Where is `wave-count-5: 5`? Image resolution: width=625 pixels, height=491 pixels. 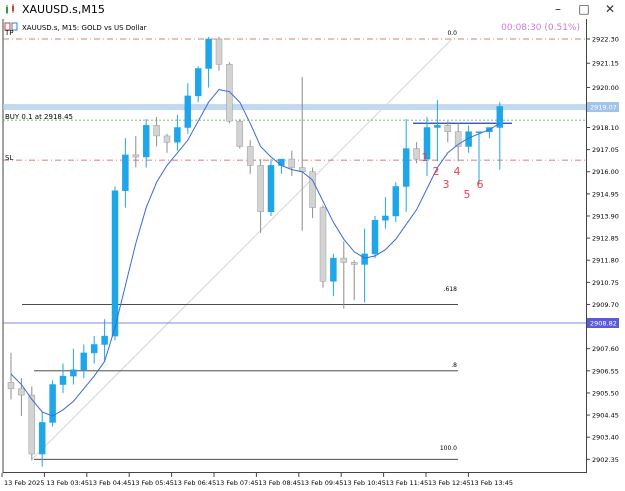
wave-count-5: 5 is located at coordinates (467, 194).